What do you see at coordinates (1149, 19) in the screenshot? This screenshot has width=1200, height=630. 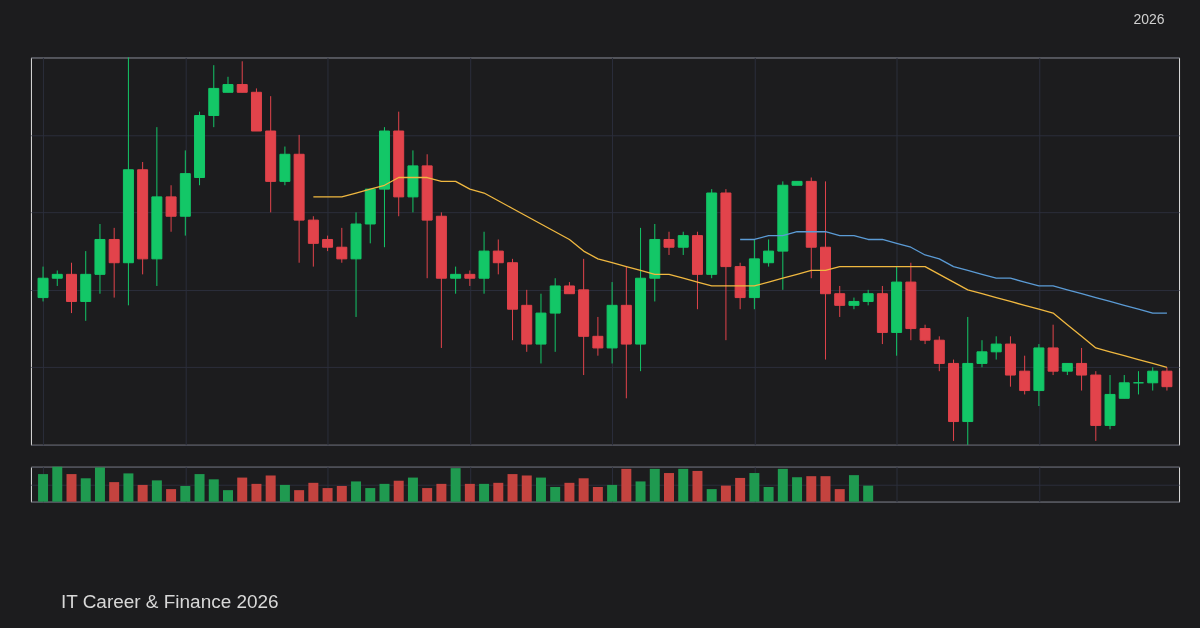 I see `text: 2026` at bounding box center [1149, 19].